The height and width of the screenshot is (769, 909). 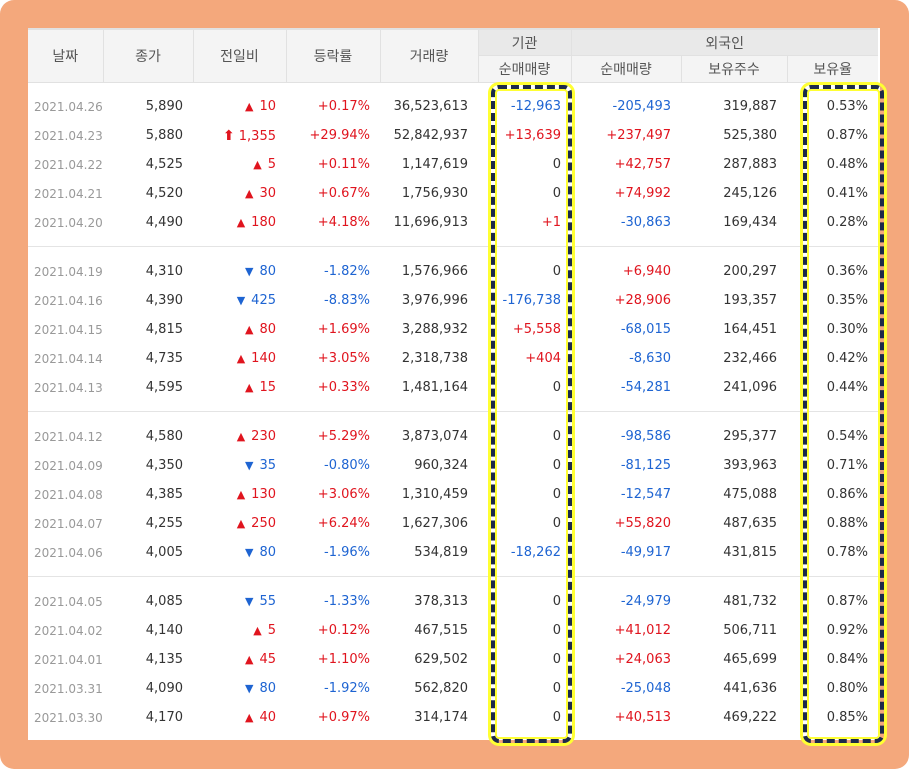 What do you see at coordinates (750, 329) in the screenshot?
I see `frg-hold-cell: 164,451` at bounding box center [750, 329].